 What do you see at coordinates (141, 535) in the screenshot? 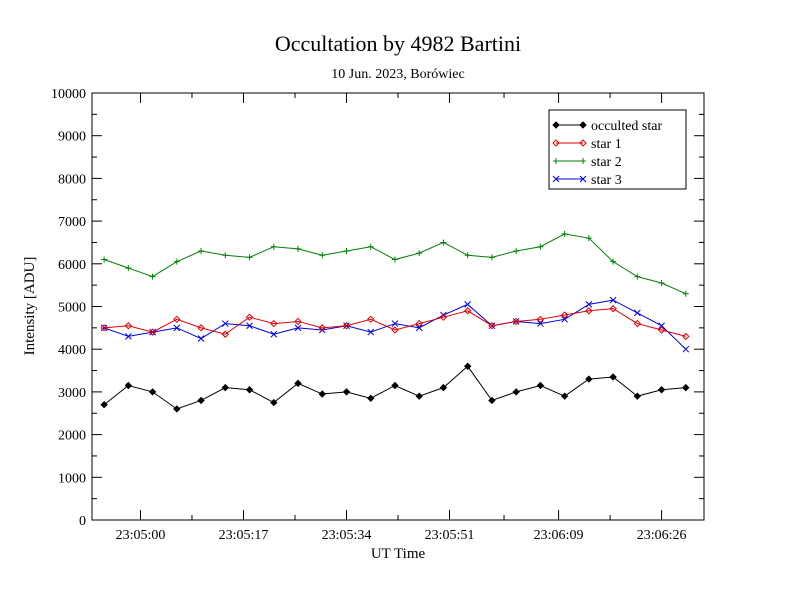
I see `x-tick-label: 23:05:00` at bounding box center [141, 535].